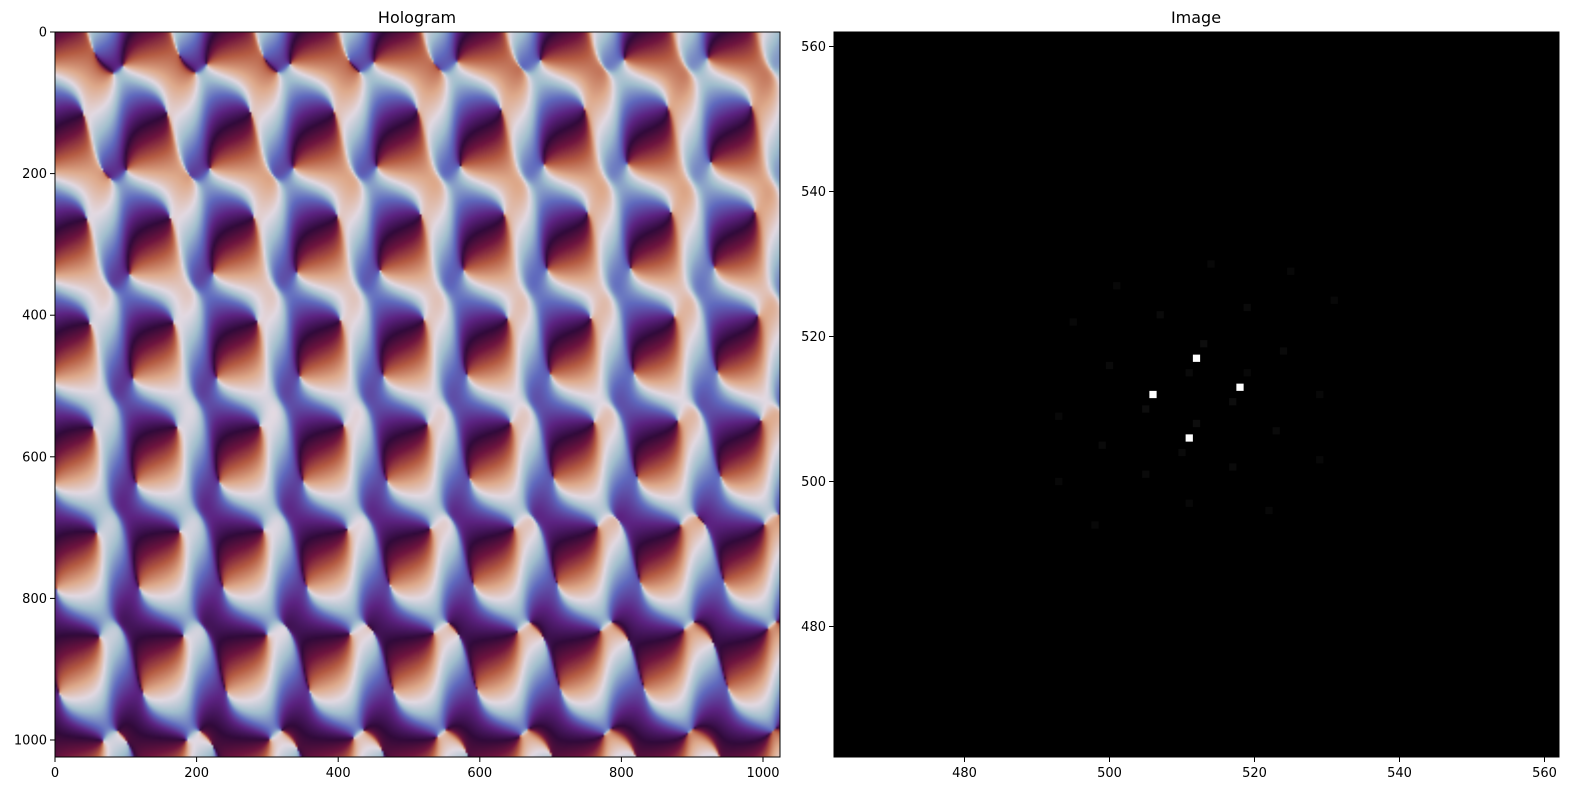 The height and width of the screenshot is (799, 1588). I want to click on hologram-x-tick-label: 800, so click(621, 773).